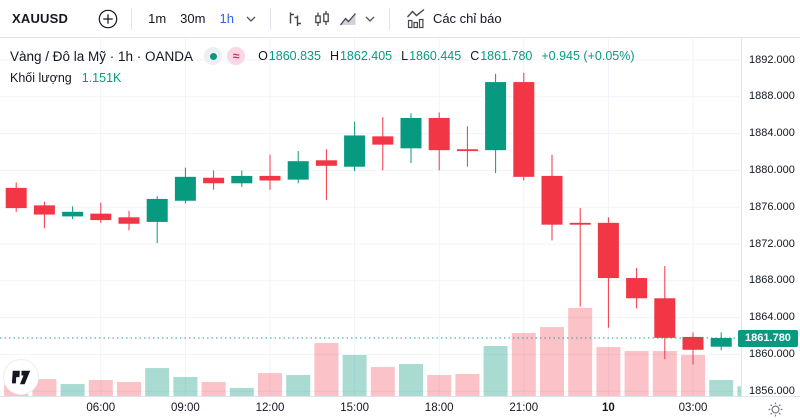 The image size is (800, 420). What do you see at coordinates (405, 56) in the screenshot?
I see `low-label: L` at bounding box center [405, 56].